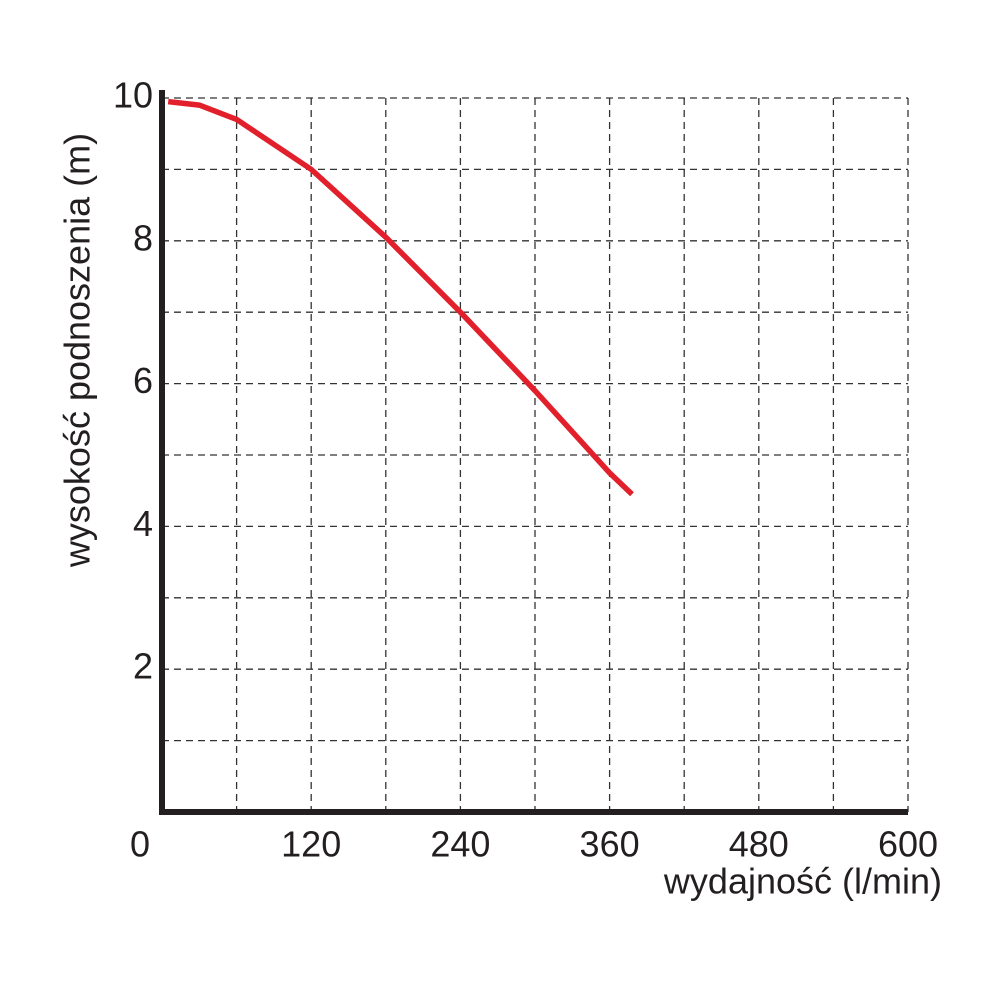 The height and width of the screenshot is (1005, 1000). Describe the element at coordinates (133, 95) in the screenshot. I see `y-tick-label: 10` at that location.